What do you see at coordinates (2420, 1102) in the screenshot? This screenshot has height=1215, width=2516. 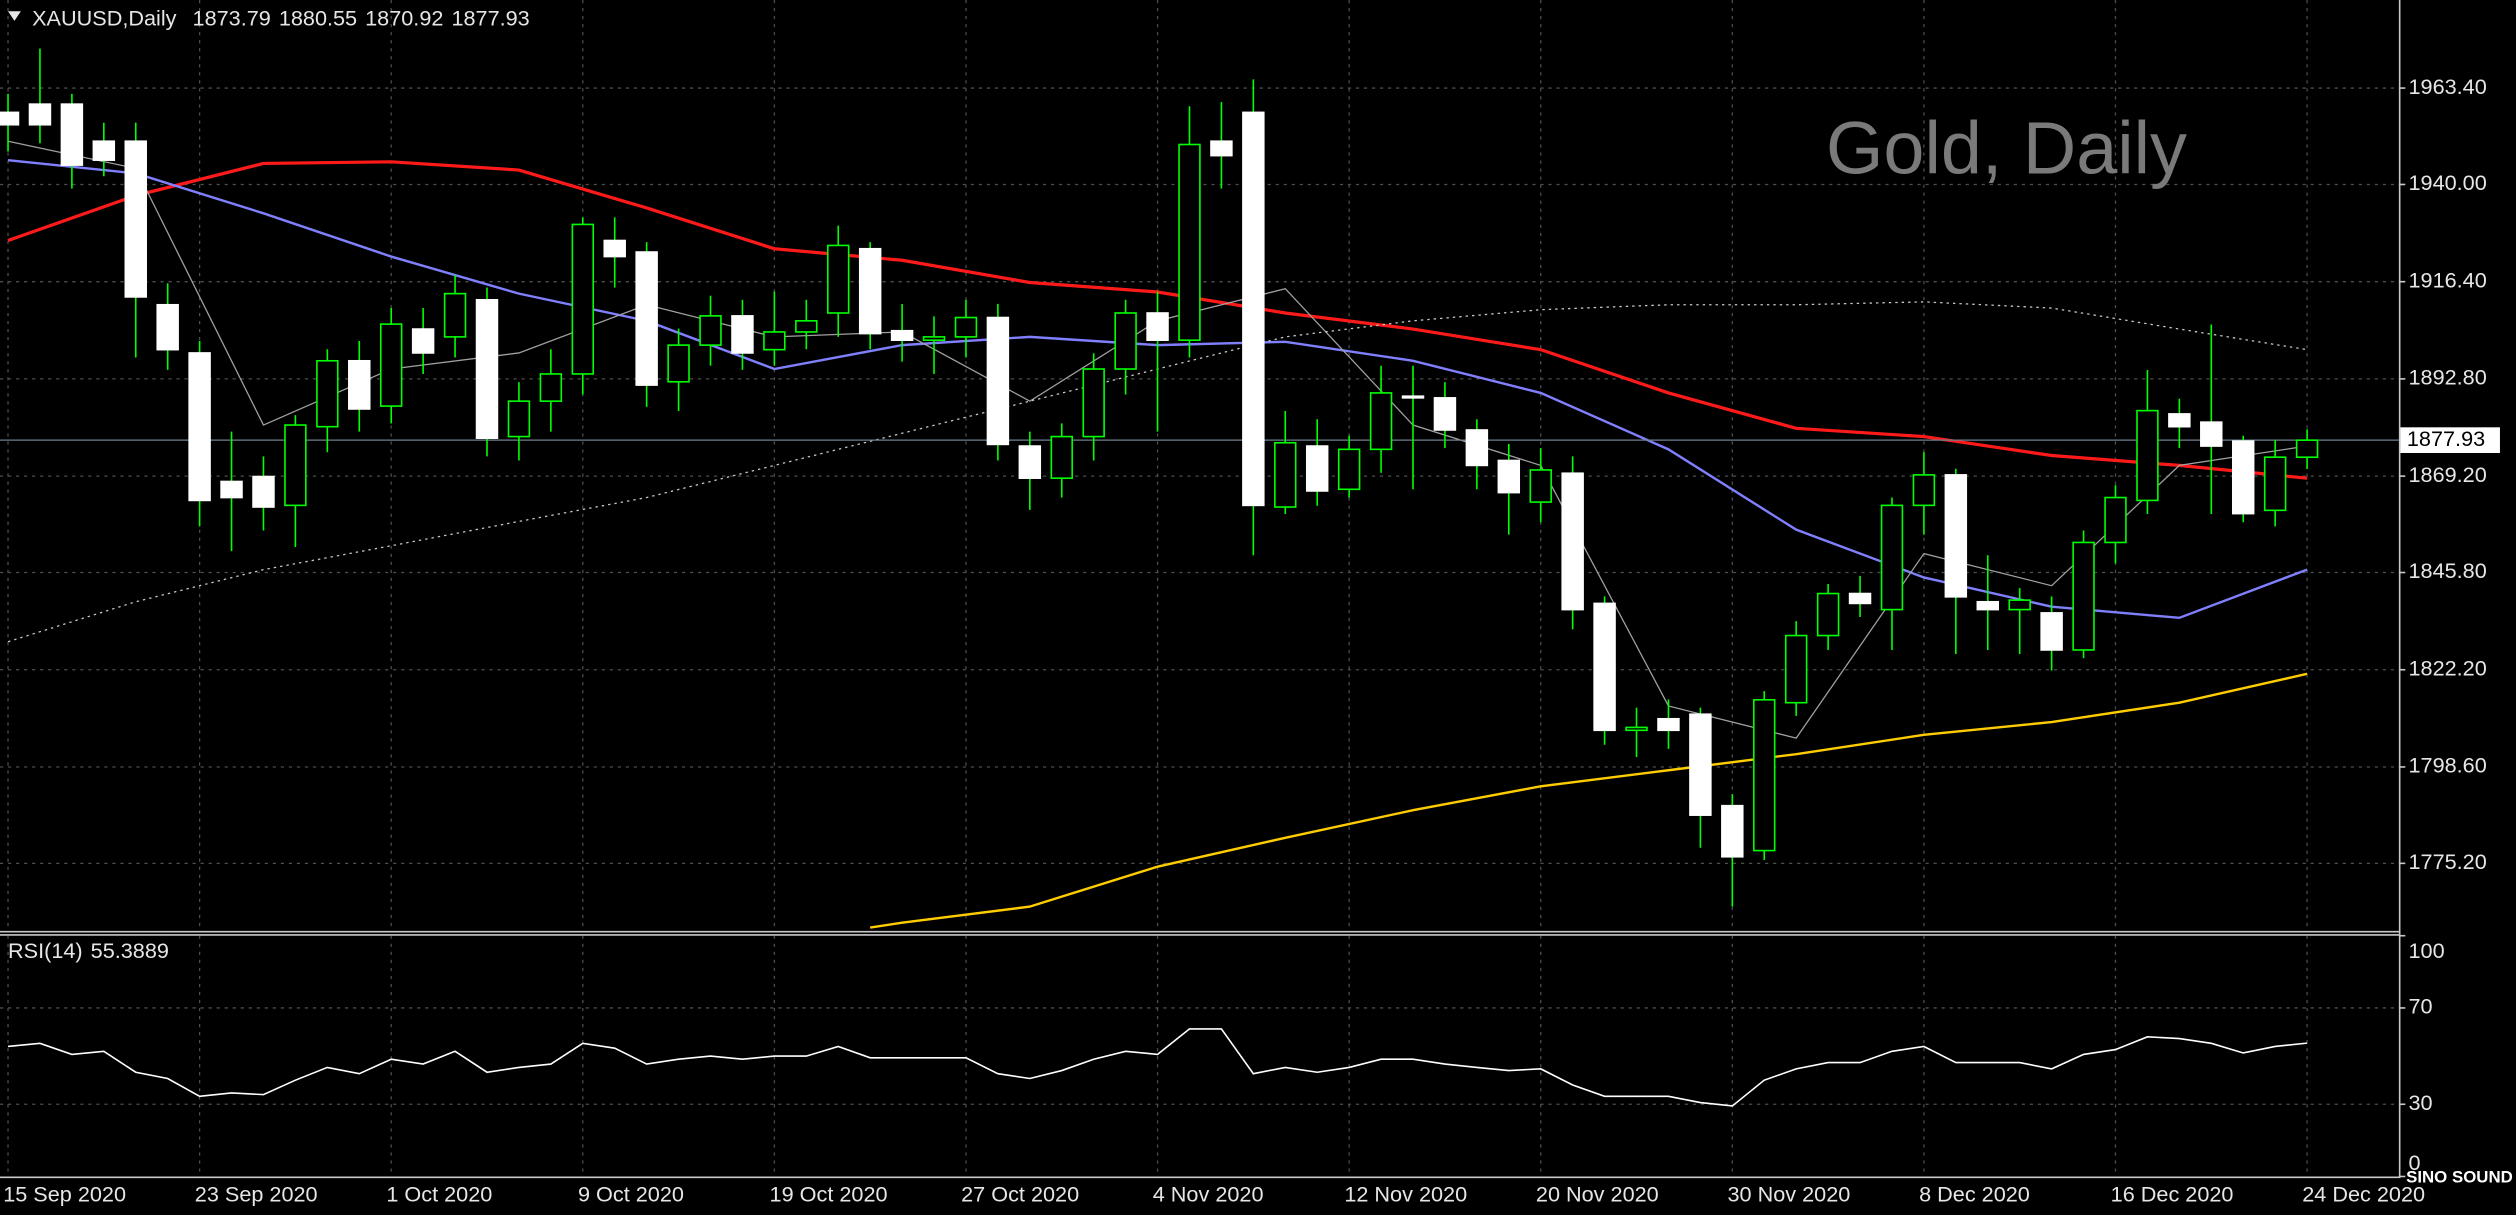 I see `y-tick-label: 30` at bounding box center [2420, 1102].